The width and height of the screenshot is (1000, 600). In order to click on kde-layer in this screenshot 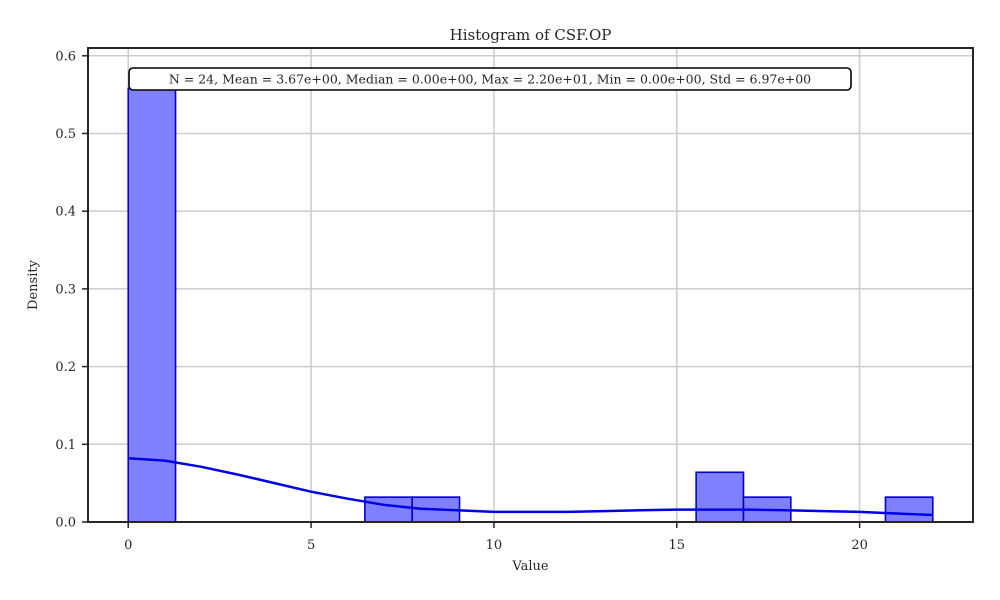, I will do `click(530, 487)`.